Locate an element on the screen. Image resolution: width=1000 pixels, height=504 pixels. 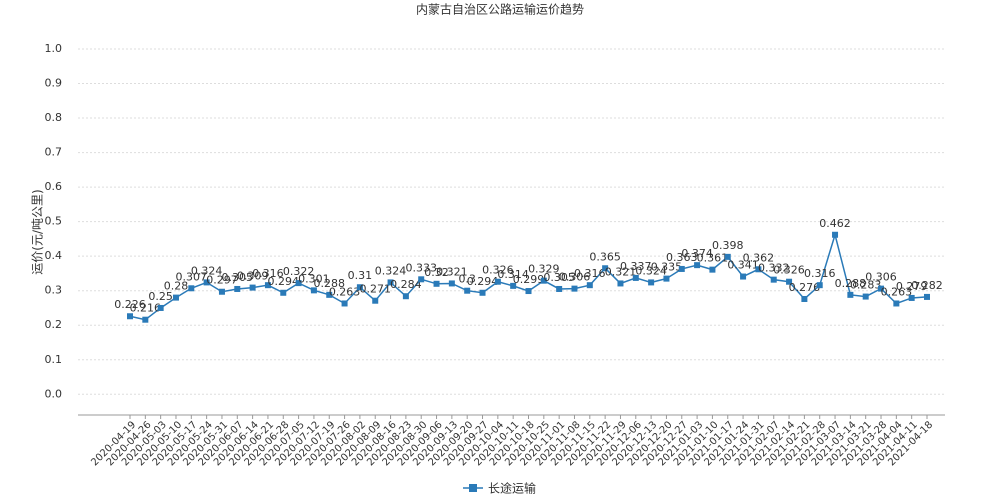
value-label: 0.333 is located at coordinates (421, 267).